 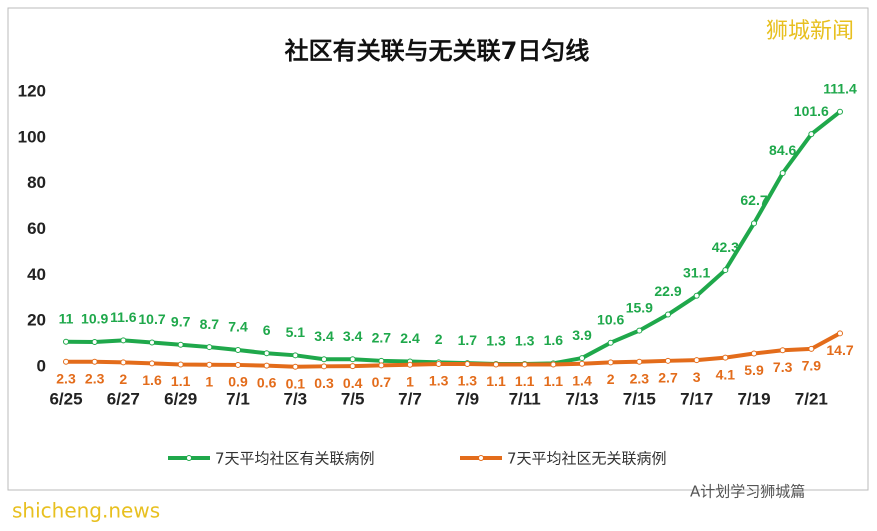 I want to click on data-label: 10.7, so click(x=151, y=319).